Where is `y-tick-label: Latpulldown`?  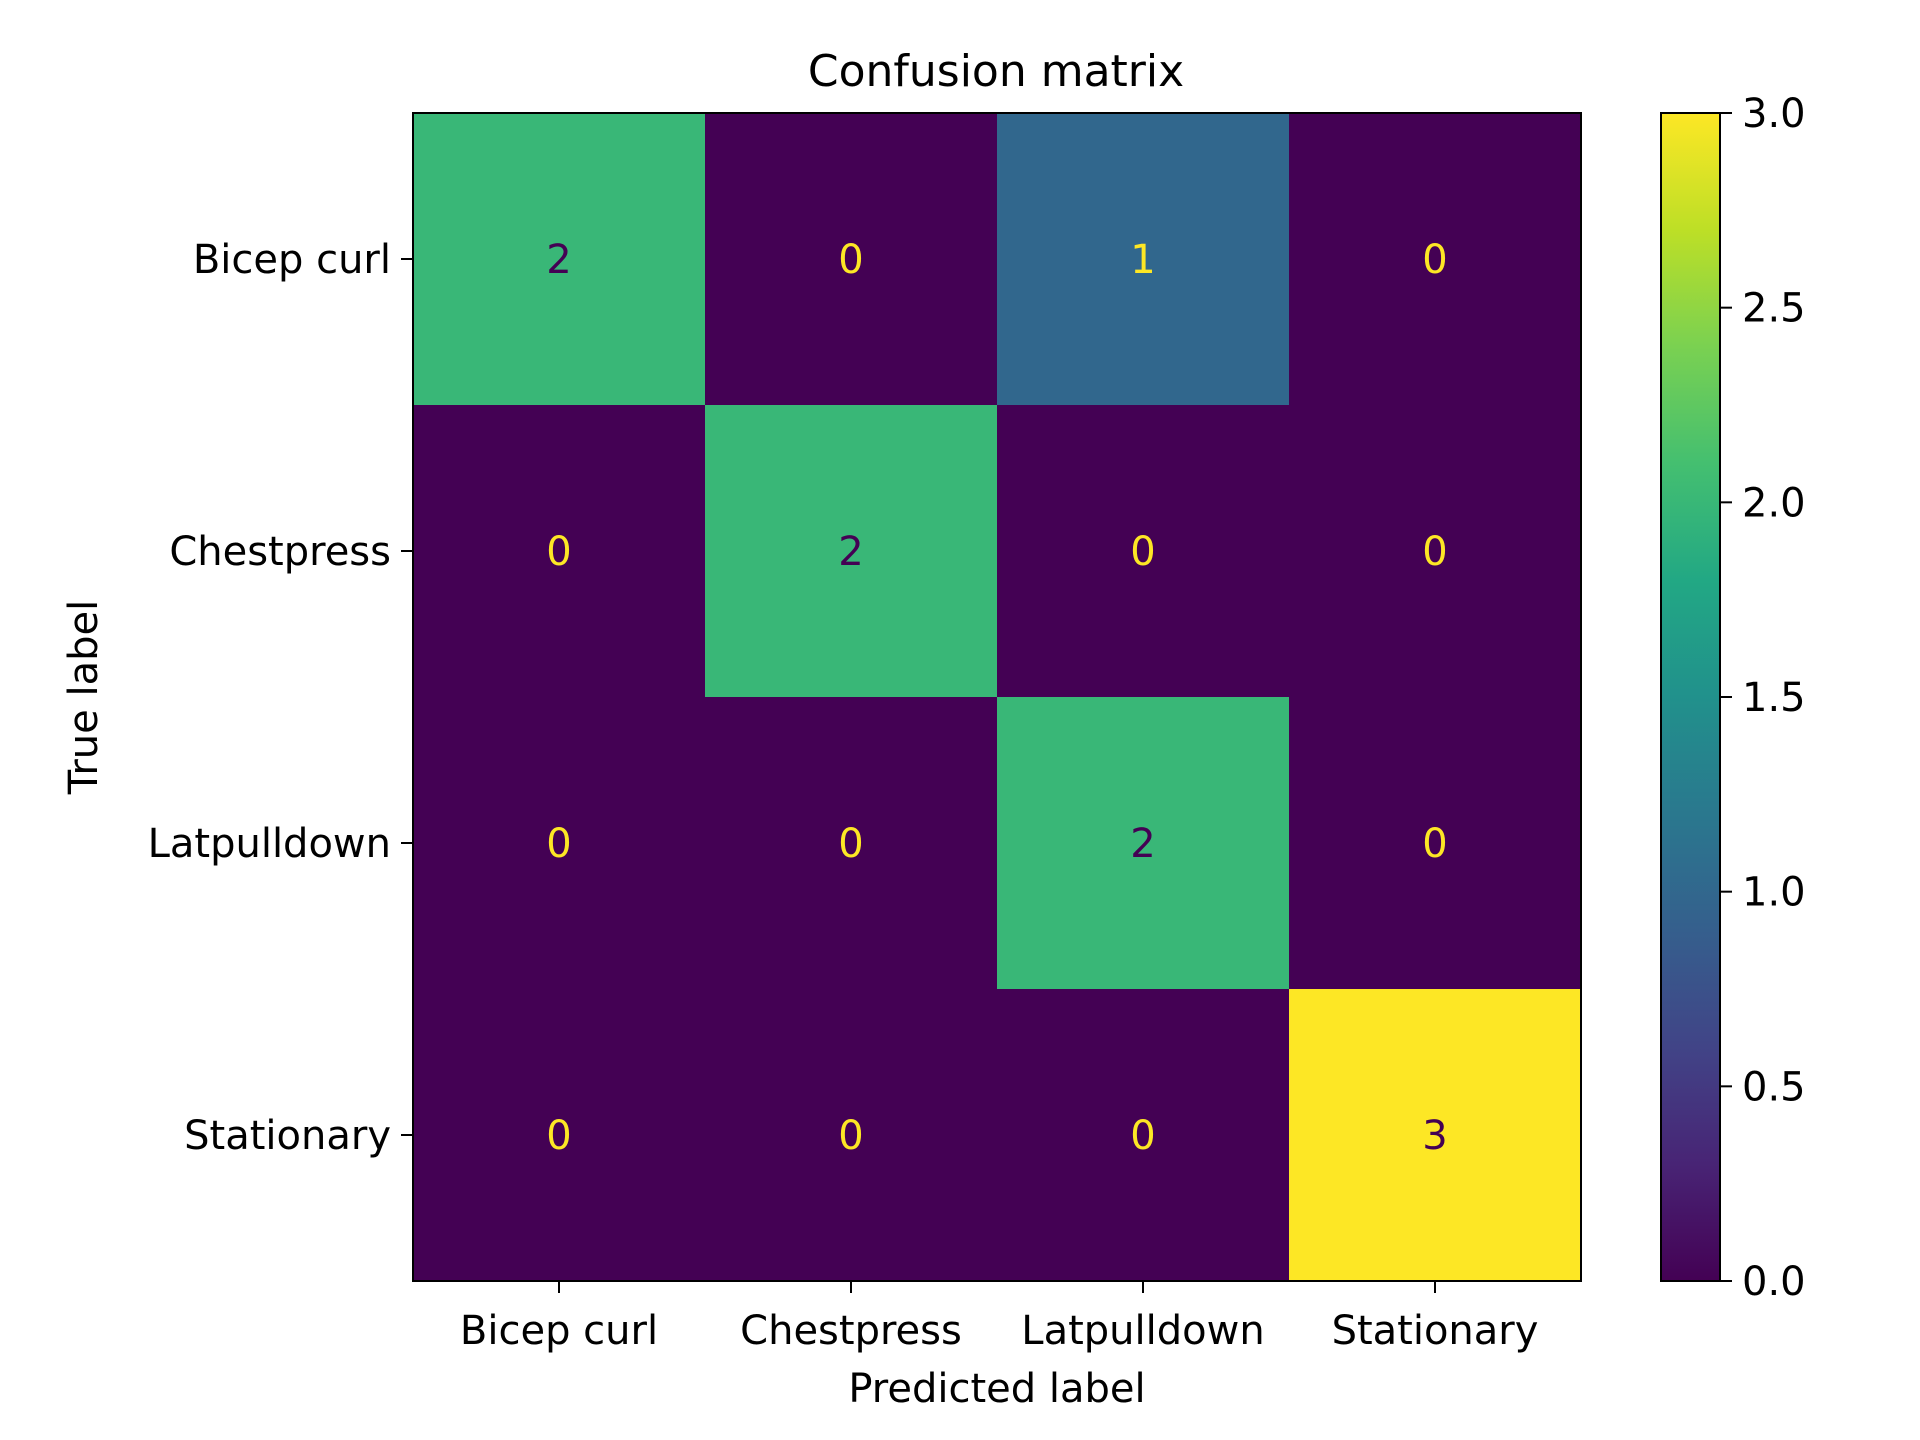 y-tick-label: Latpulldown is located at coordinates (269, 844).